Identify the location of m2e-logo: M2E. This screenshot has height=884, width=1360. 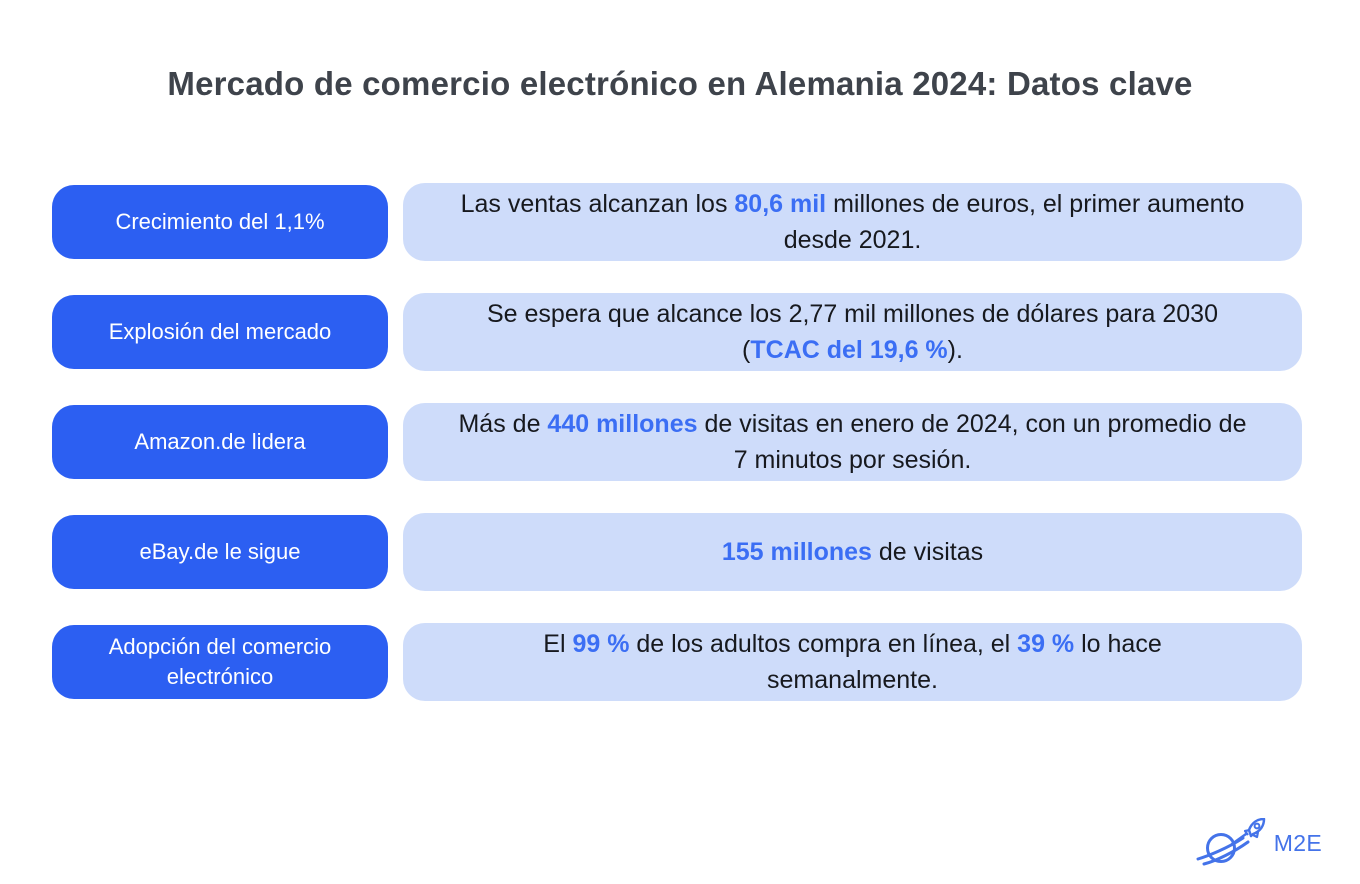
(1258, 842).